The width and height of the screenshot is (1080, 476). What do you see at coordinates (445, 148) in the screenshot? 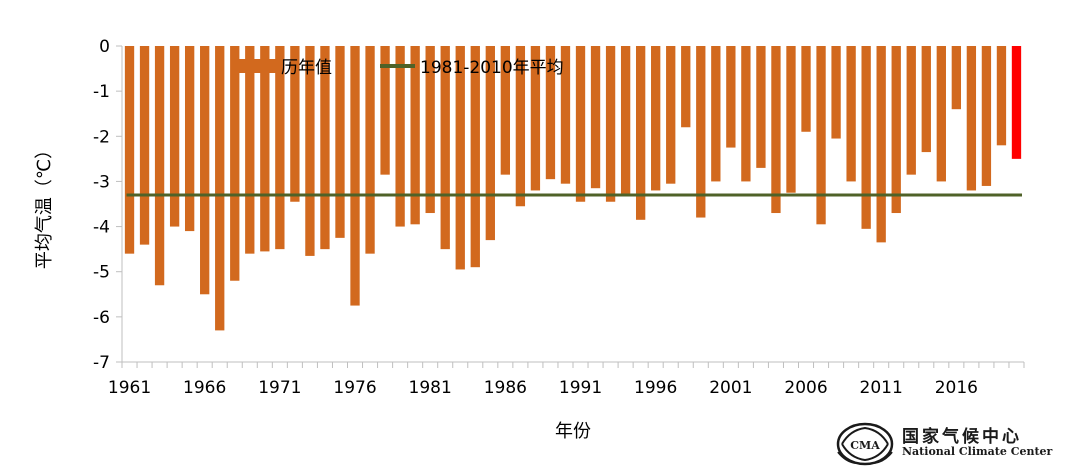
I see `bar-1982` at bounding box center [445, 148].